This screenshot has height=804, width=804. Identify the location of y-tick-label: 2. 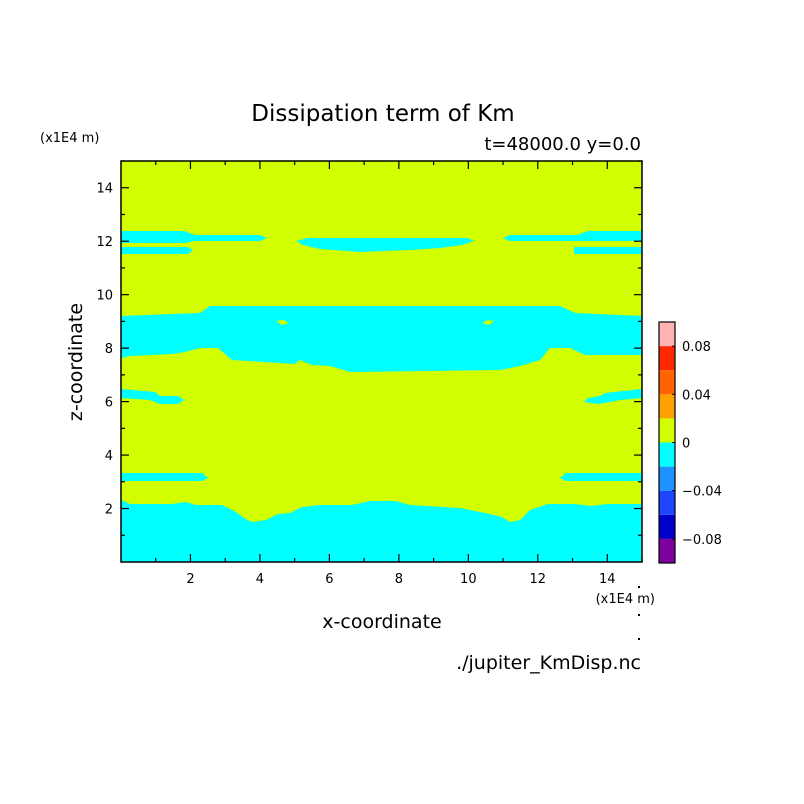
(109, 510).